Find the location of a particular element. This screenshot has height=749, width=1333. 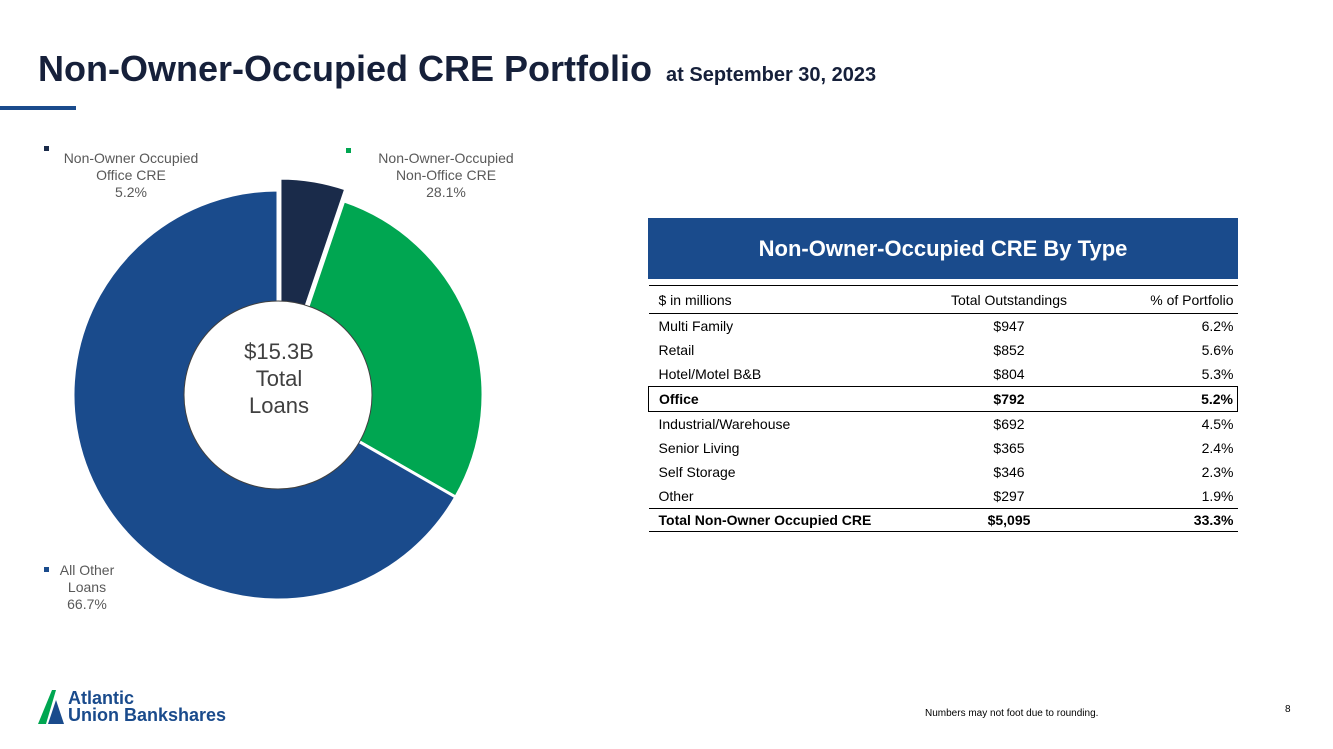

title-underline is located at coordinates (38, 108).